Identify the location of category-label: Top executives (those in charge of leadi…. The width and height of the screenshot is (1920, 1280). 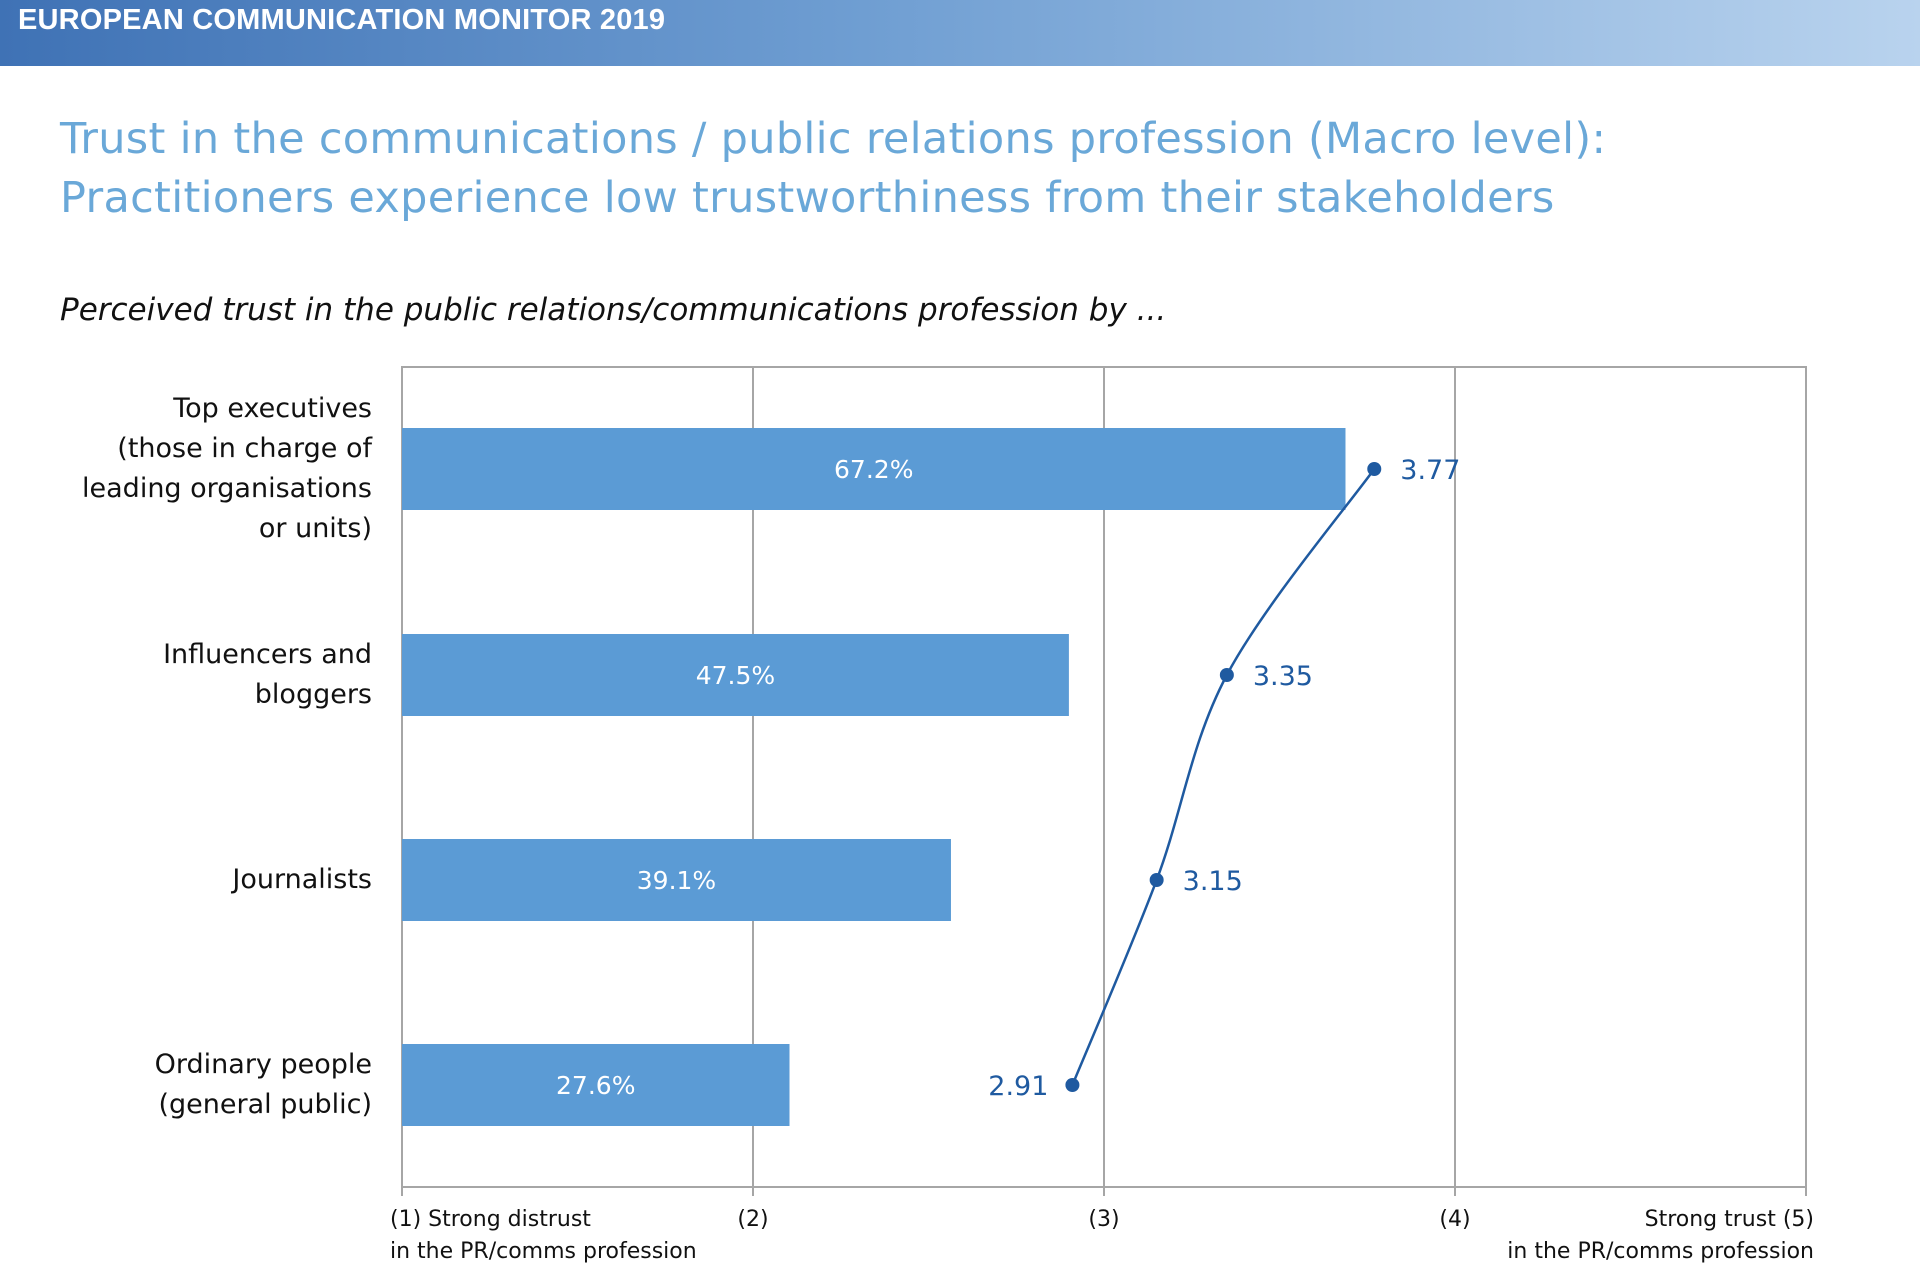
(227, 468).